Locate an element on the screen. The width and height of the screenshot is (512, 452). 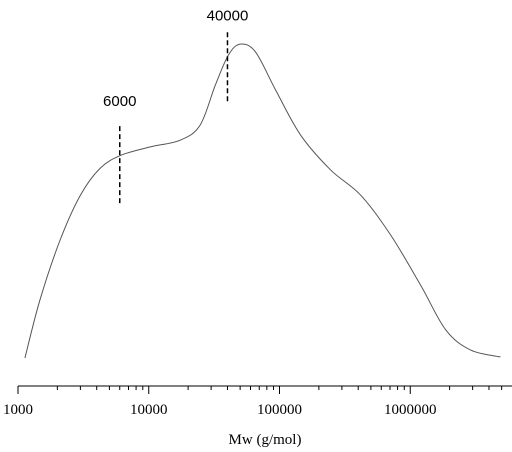
x-tick-label: 1000000 is located at coordinates (410, 410).